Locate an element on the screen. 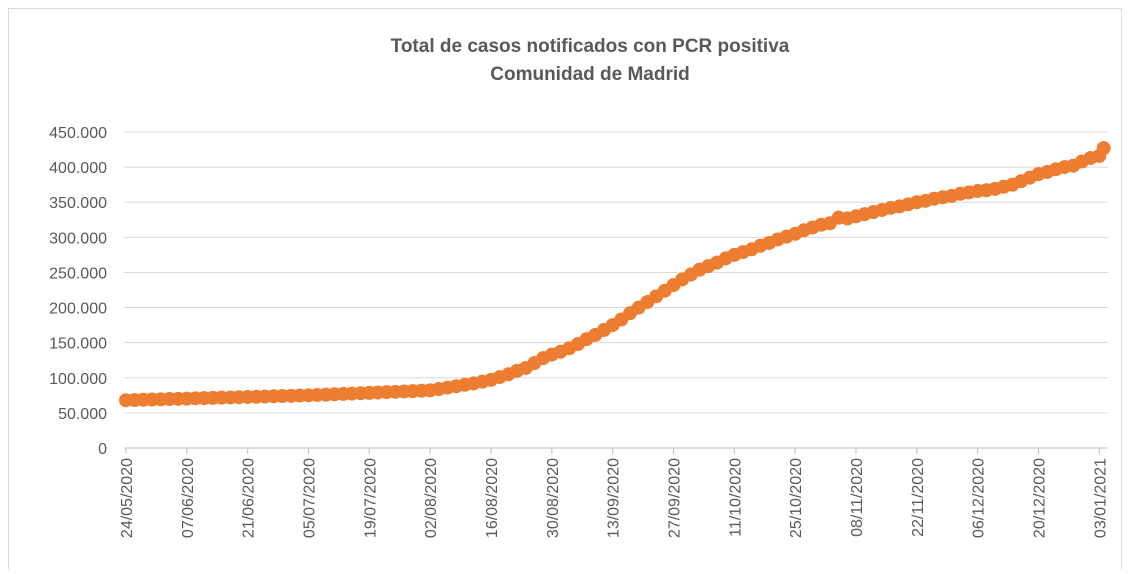  chart-subtitle: Comunidad de Madrid is located at coordinates (590, 74).